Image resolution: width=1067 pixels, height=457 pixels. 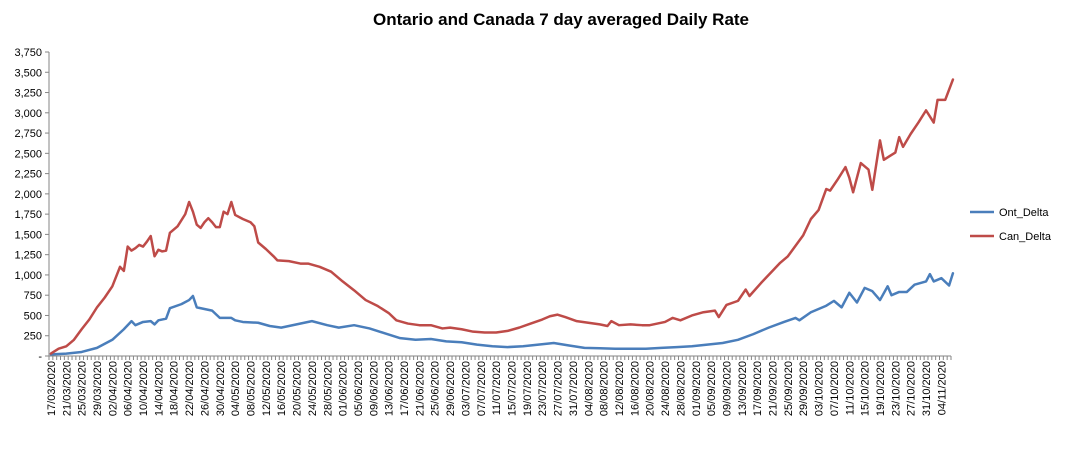 What do you see at coordinates (175, 388) in the screenshot?
I see `x-tick-label: 18/04/2020` at bounding box center [175, 388].